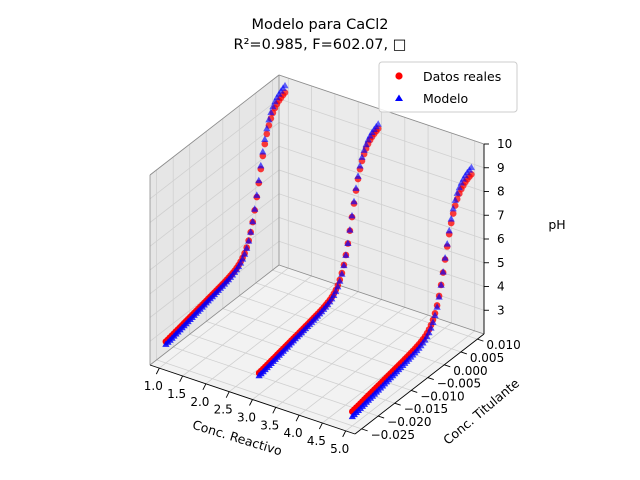 The width and height of the screenshot is (640, 480). I want to click on y-axis-line, so click(419, 384).